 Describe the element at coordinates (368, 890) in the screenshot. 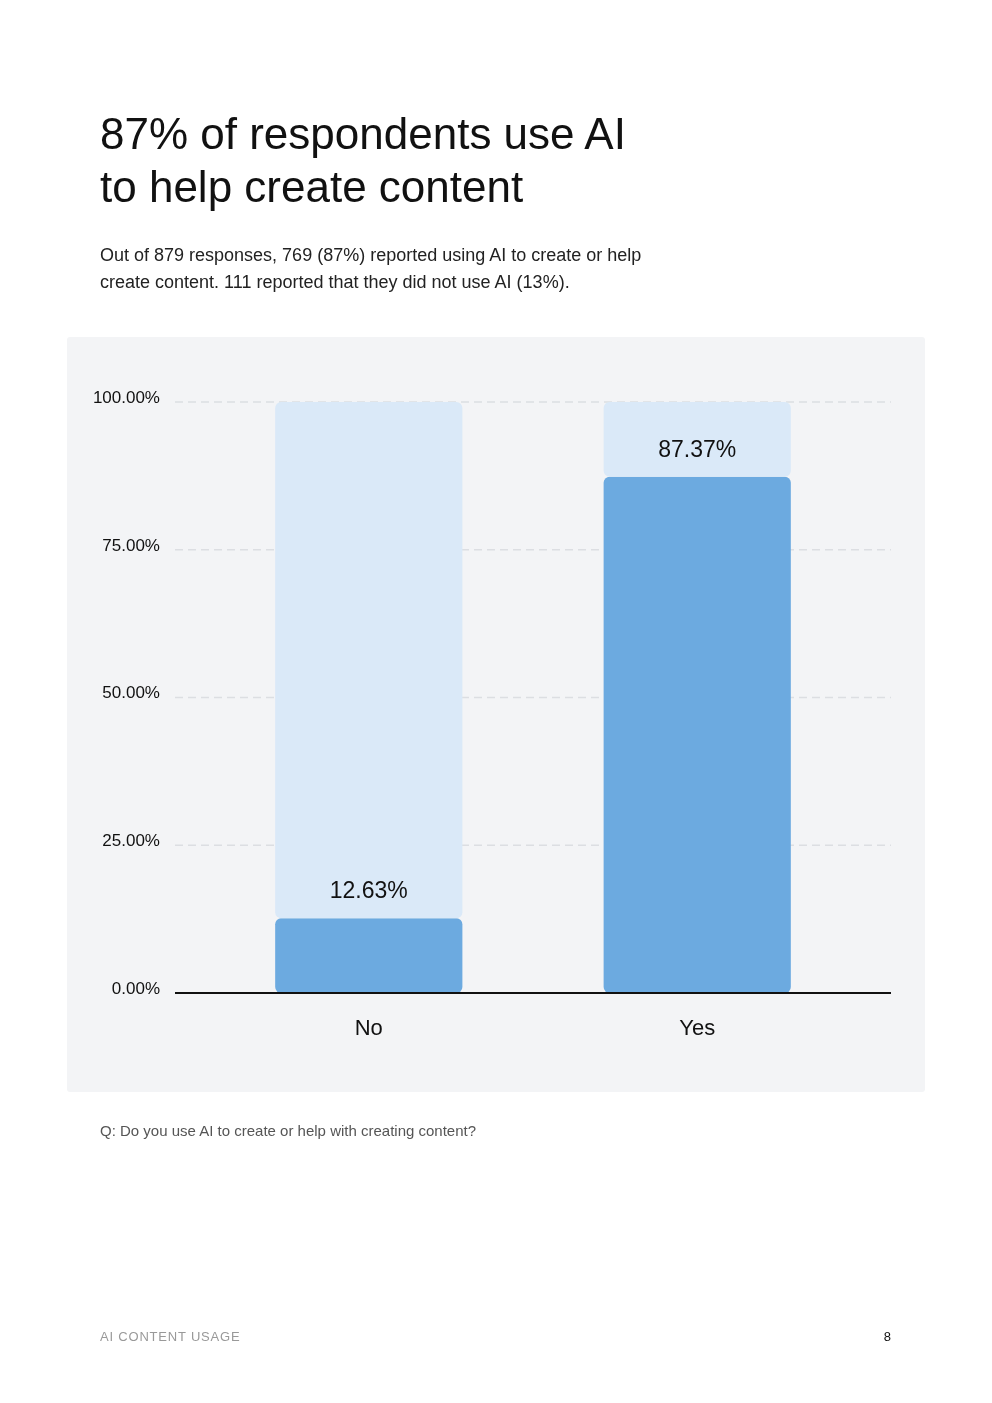

I see `data-label: 12.63%` at that location.